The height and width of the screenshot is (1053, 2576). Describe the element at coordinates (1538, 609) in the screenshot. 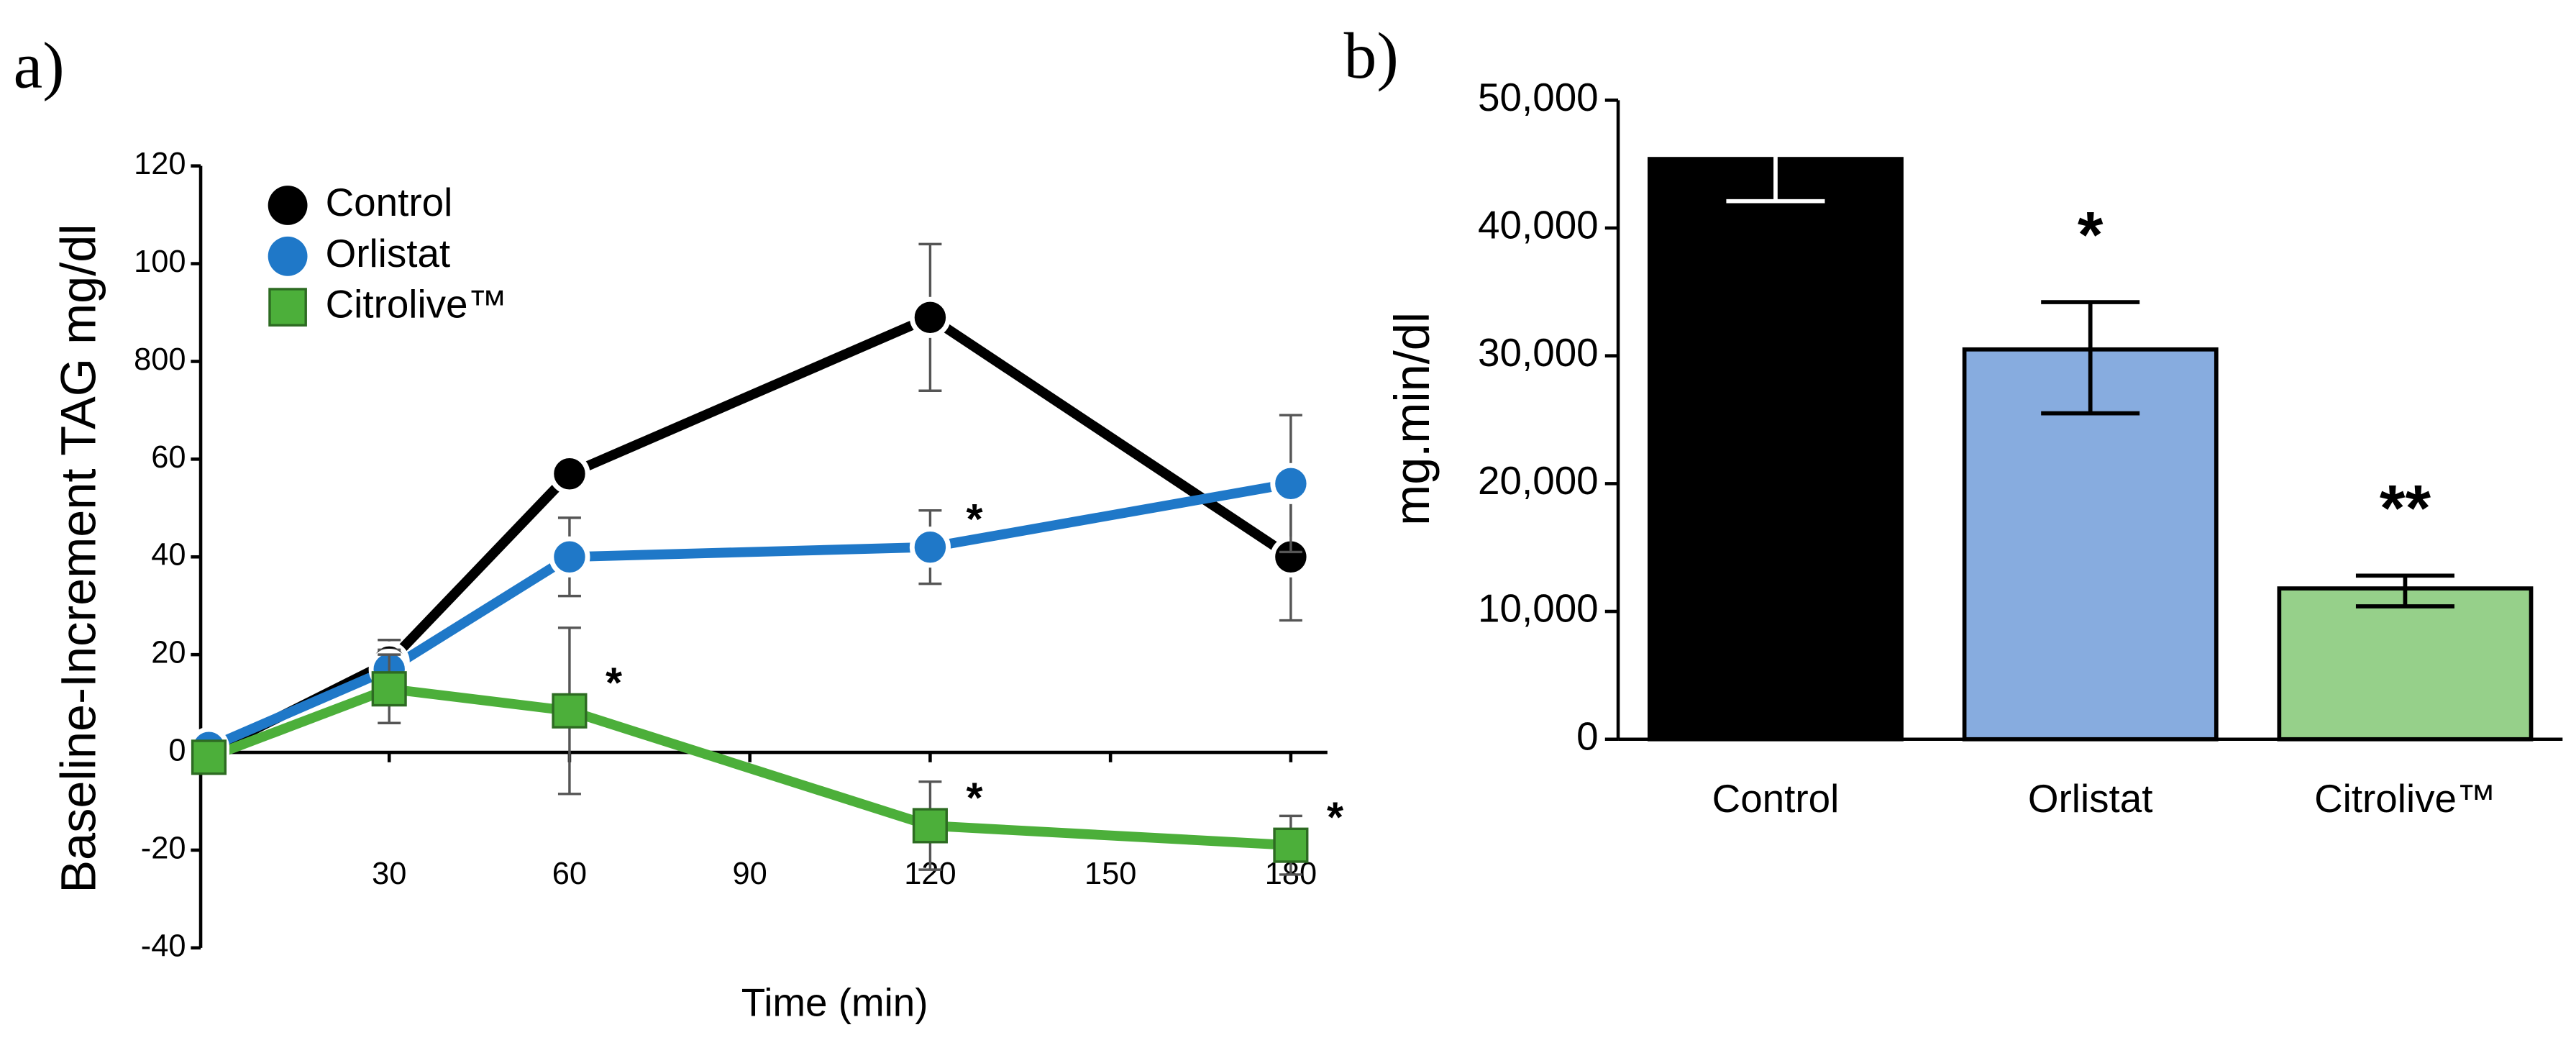

I see `y-tick-label: 10,000` at that location.